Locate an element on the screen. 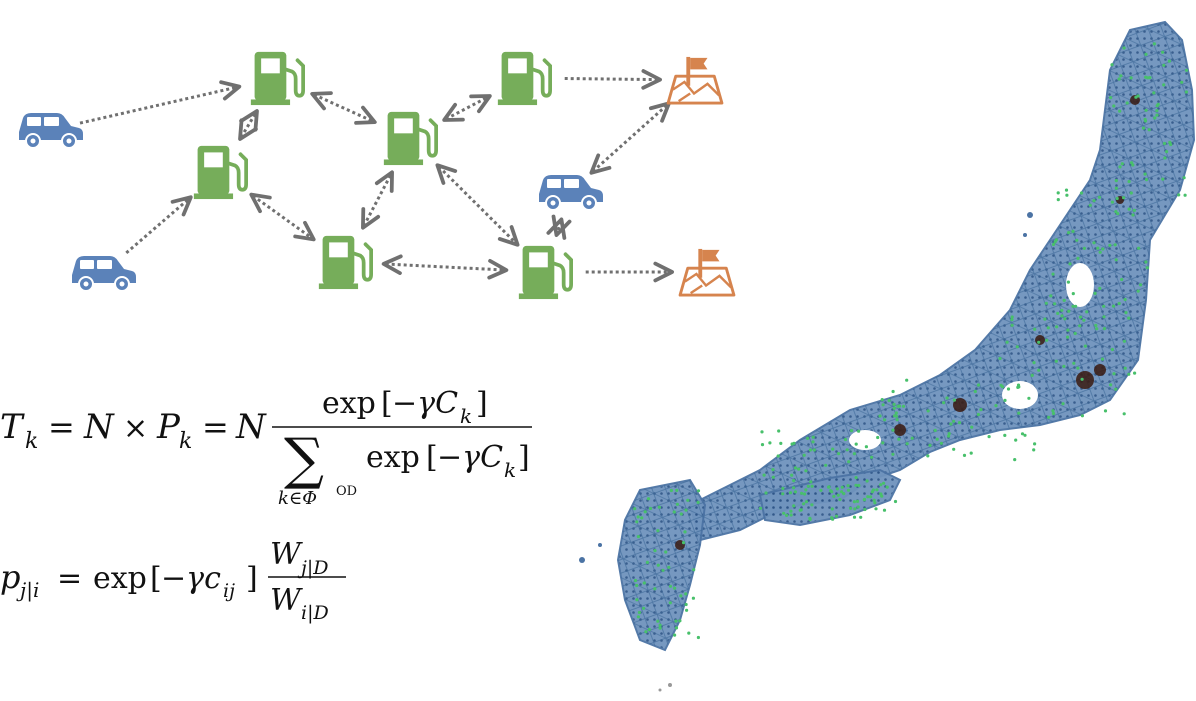 This screenshot has width=1196, height=701. eq1-den-bracket-l: [ is located at coordinates (432, 457).